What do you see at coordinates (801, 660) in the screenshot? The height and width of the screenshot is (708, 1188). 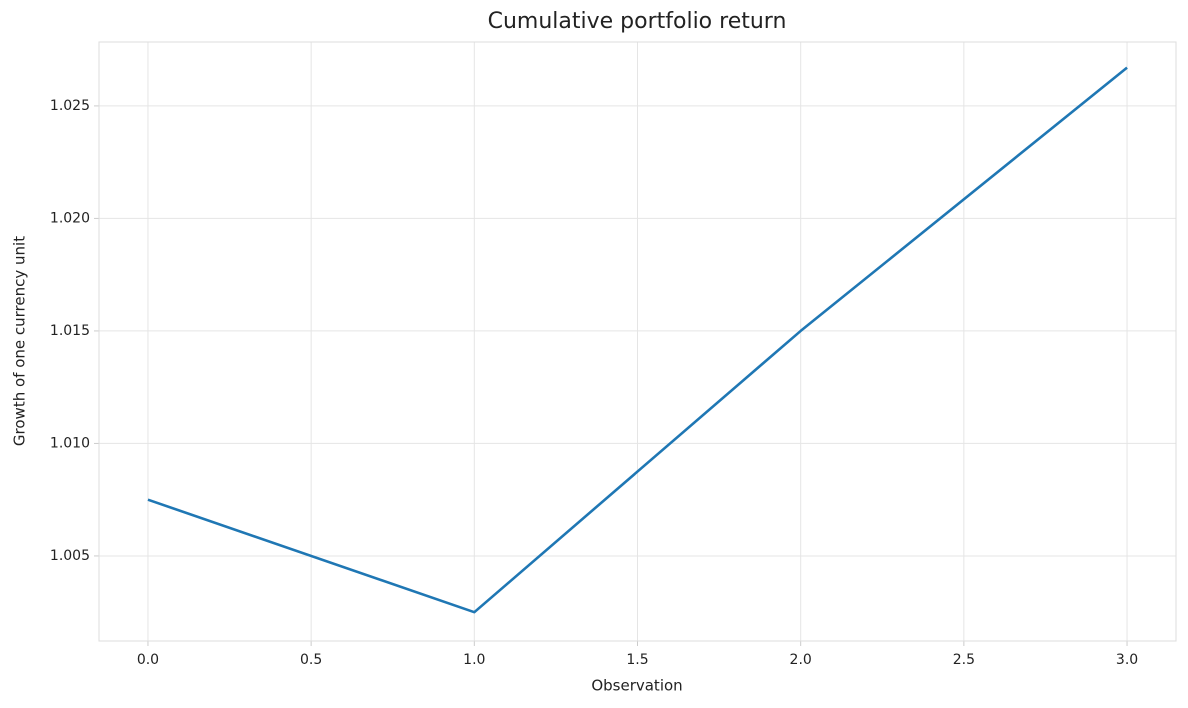 I see `x-tick-label: 2.0` at bounding box center [801, 660].